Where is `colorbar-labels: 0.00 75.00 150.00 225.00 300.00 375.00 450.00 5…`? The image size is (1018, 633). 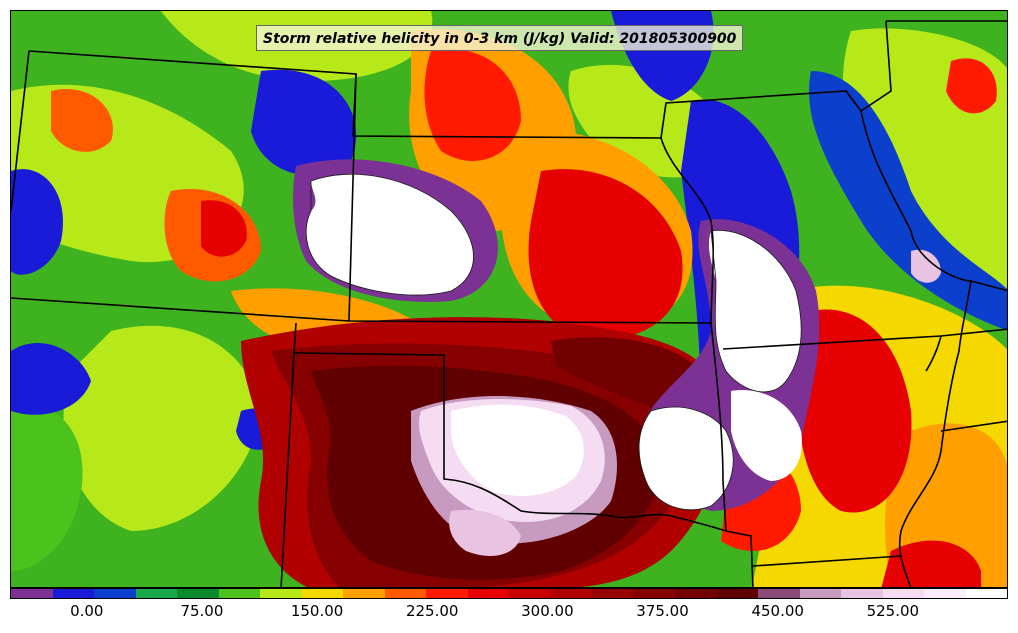
colorbar-labels: 0.00 75.00 150.00 225.00 300.00 375.00 450.00 5… is located at coordinates (509, 613).